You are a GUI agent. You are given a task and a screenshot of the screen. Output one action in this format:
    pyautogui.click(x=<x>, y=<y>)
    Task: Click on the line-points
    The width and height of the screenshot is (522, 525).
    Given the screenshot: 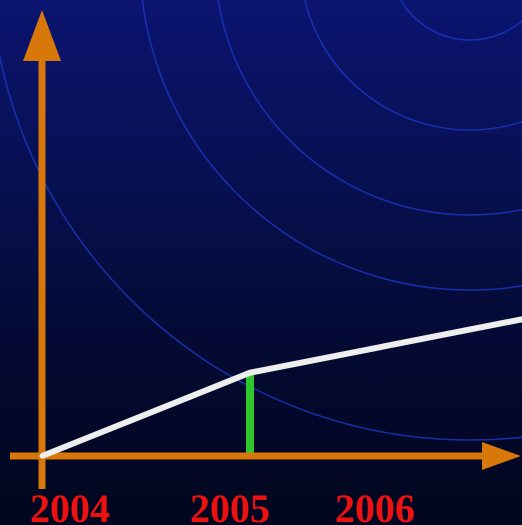 What is the action you would take?
    pyautogui.click(x=146, y=414)
    